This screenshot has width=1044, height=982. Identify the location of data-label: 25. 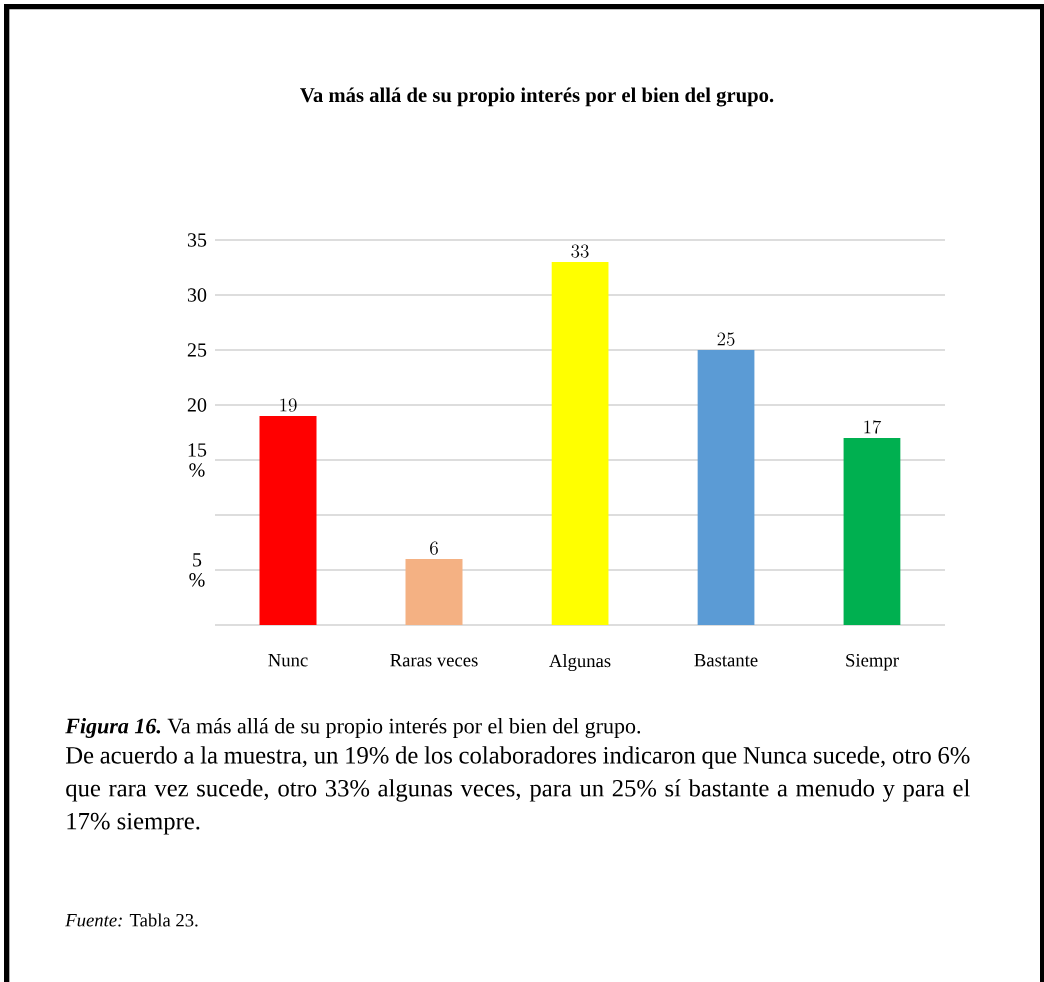
(726, 339).